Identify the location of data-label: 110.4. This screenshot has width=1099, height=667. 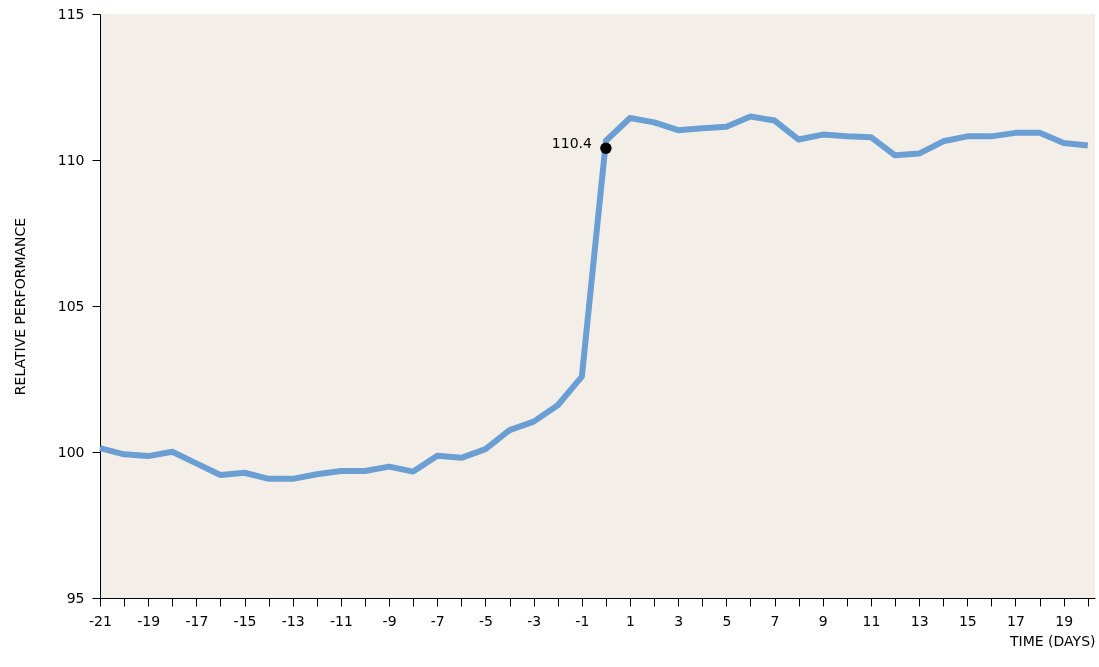
(572, 143).